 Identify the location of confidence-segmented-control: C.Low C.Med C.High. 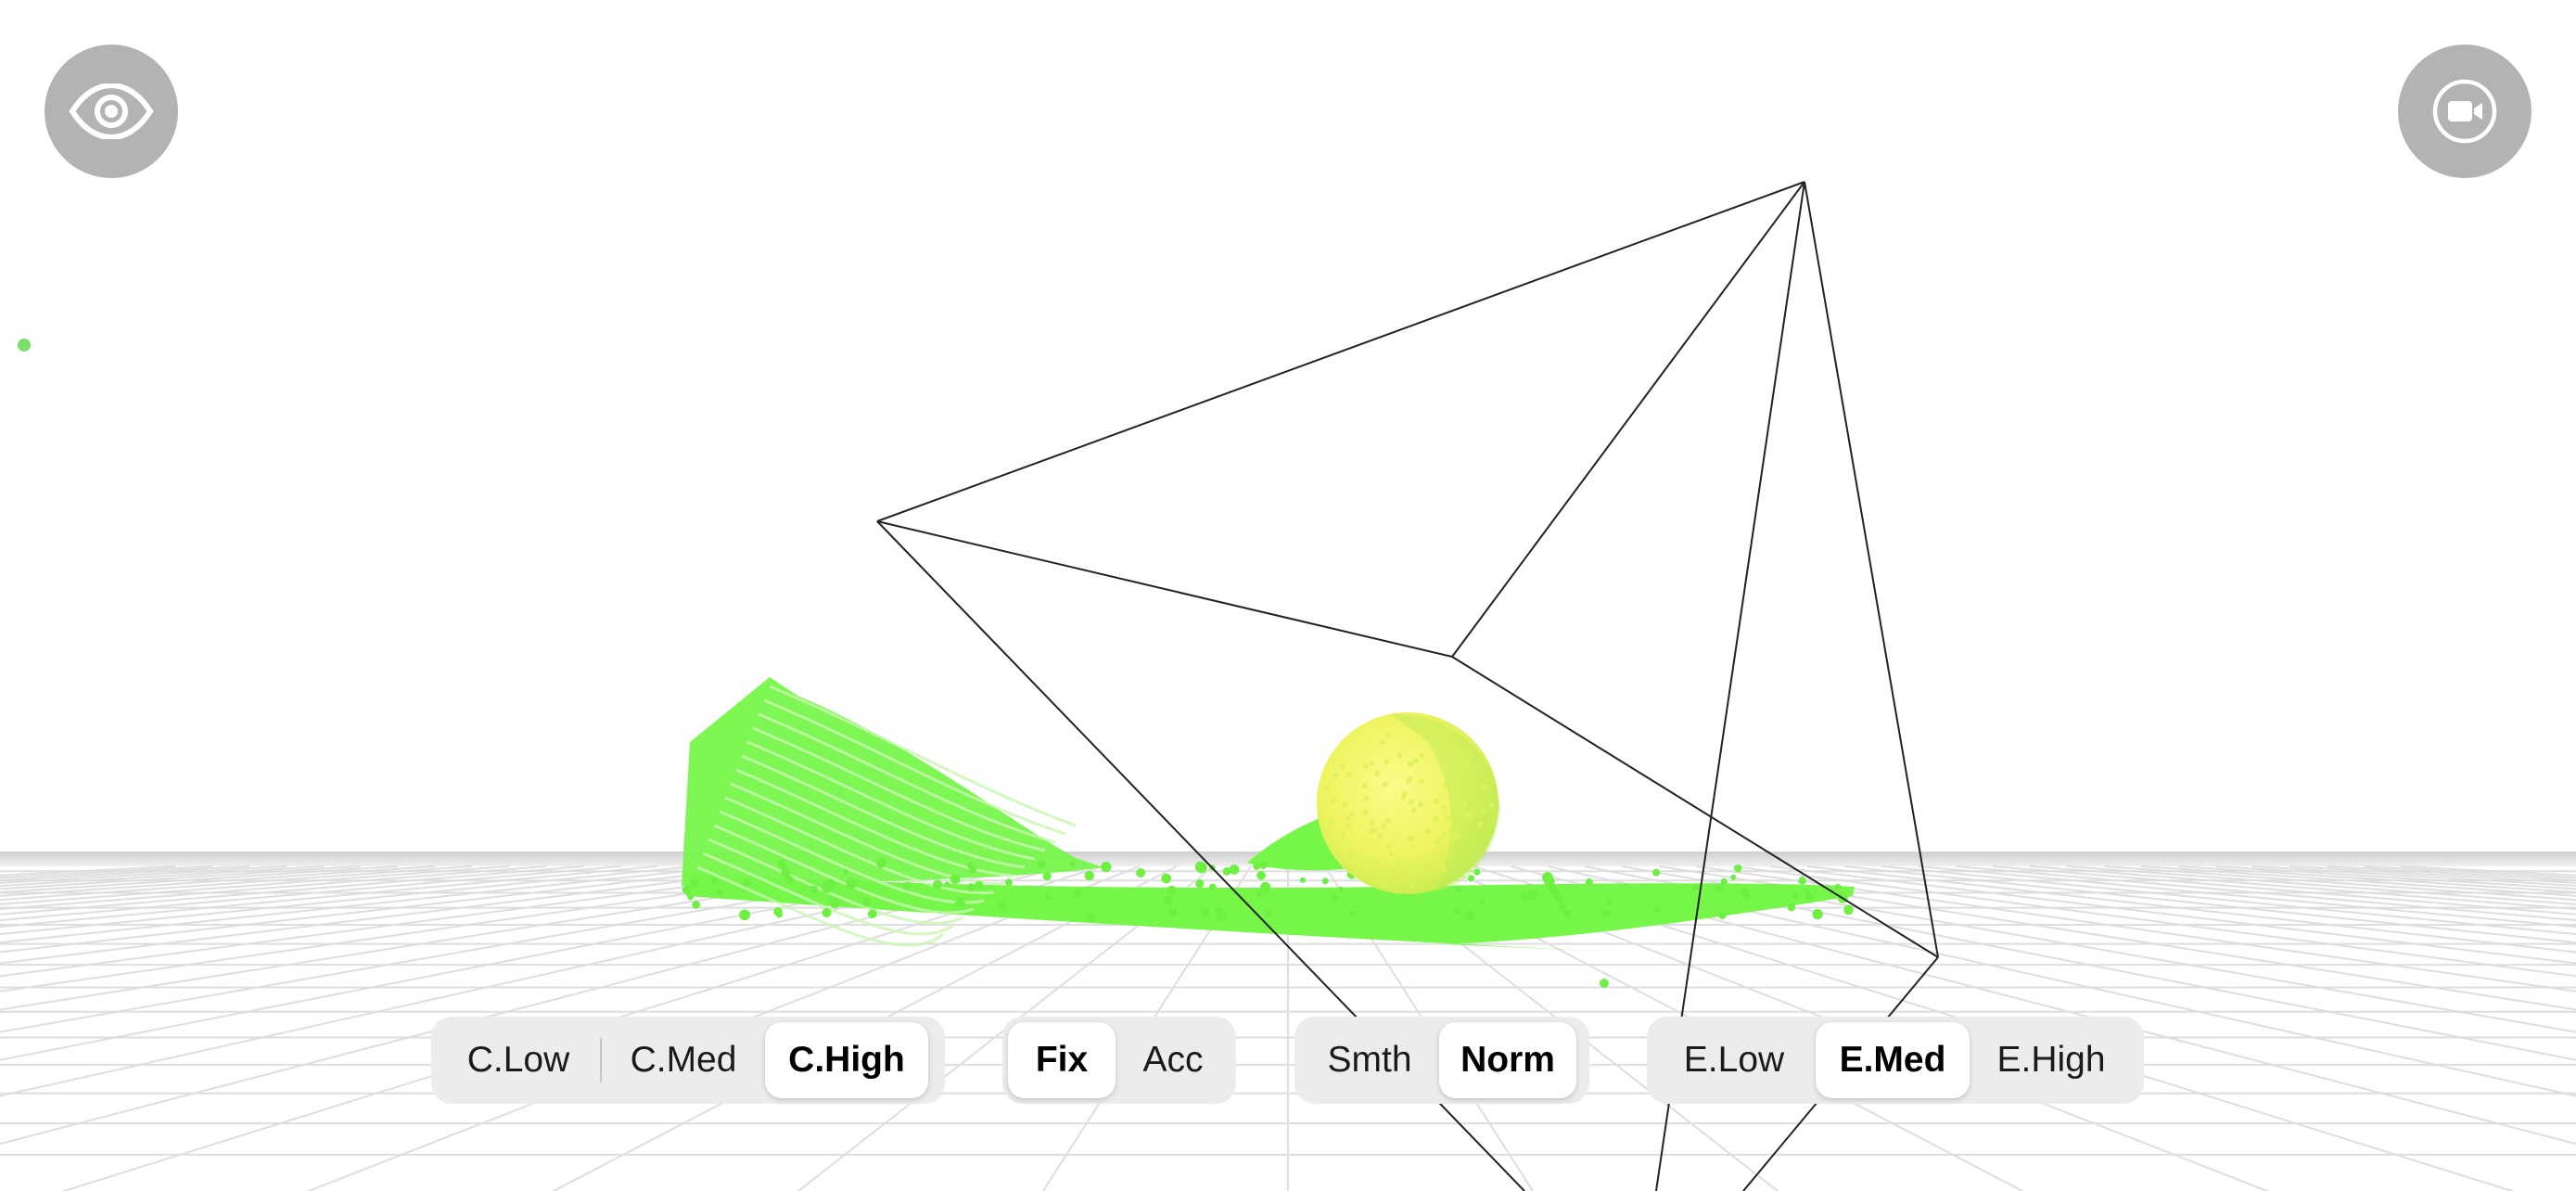
(688, 1060).